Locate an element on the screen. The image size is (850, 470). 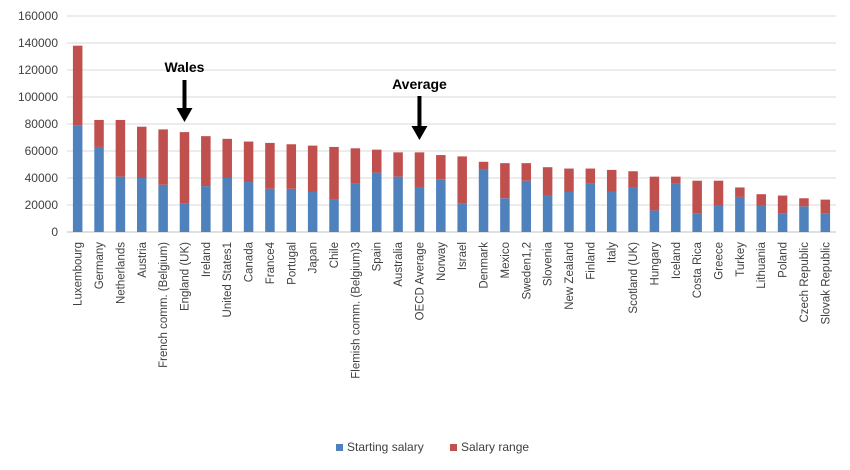
x-category-label: Ireland is located at coordinates (207, 259).